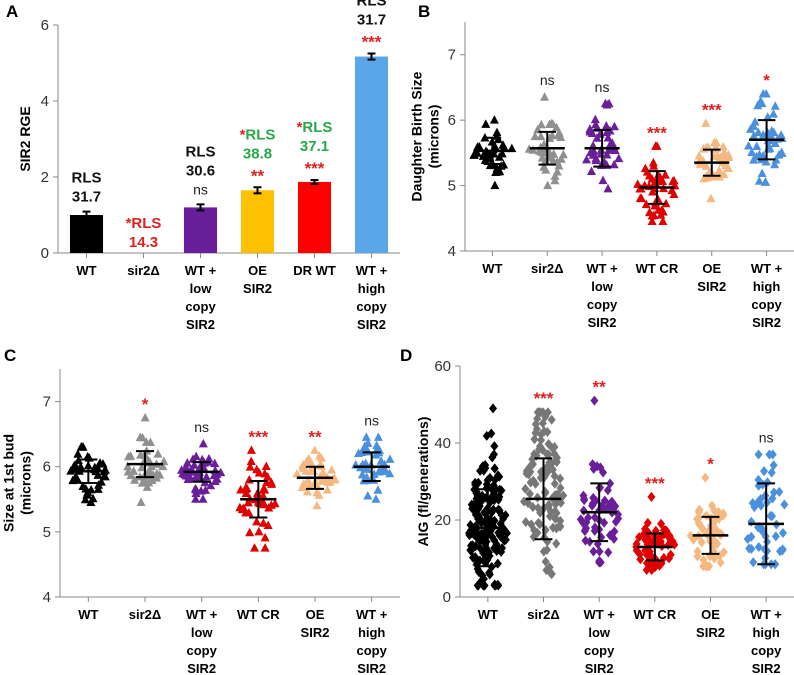 The width and height of the screenshot is (794, 675). What do you see at coordinates (452, 251) in the screenshot?
I see `y-tick-label: 4` at bounding box center [452, 251].